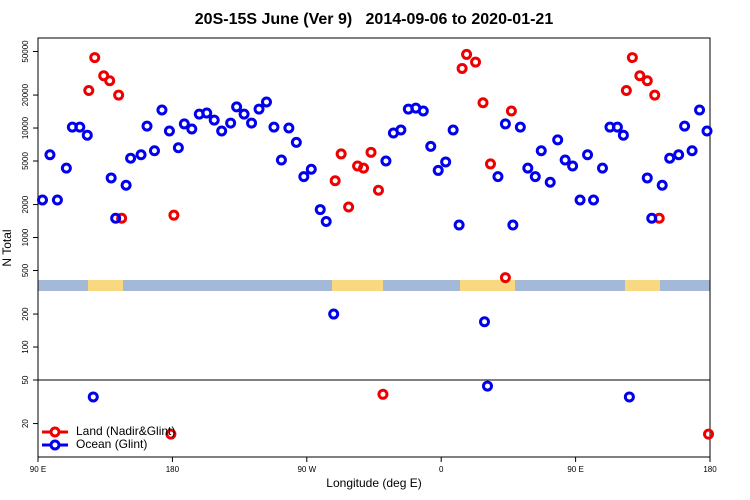 The height and width of the screenshot is (500, 750). I want to click on x-tick-label: 90 W, so click(306, 469).